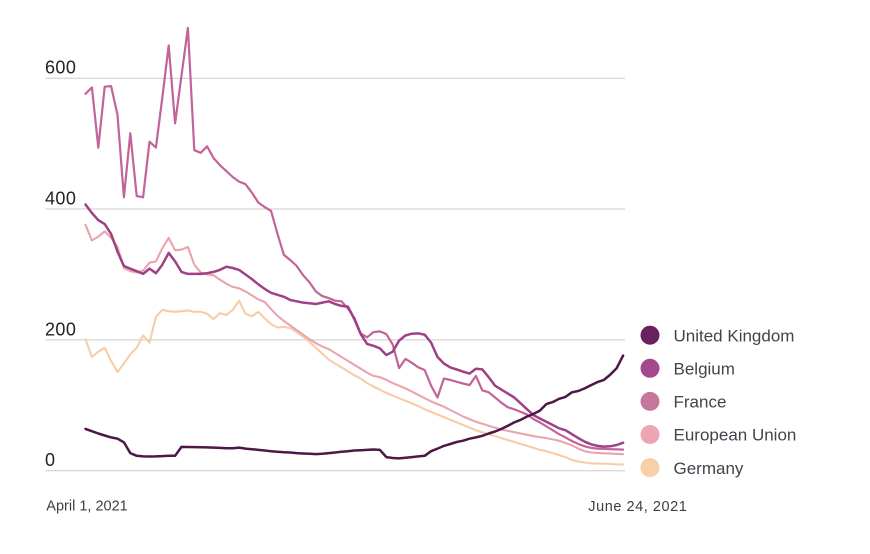  I want to click on svg-text: 600, so click(60, 68).